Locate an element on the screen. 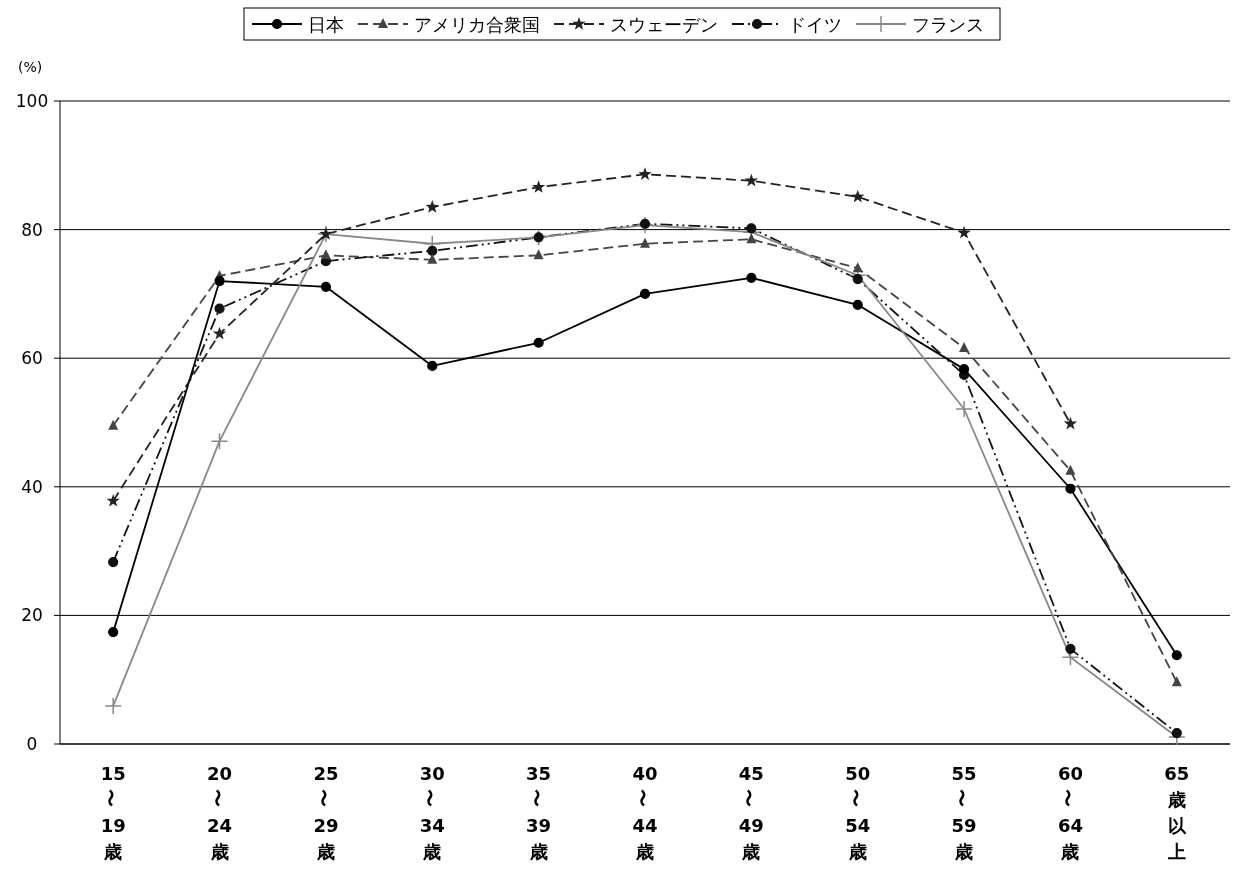 This screenshot has width=1244, height=895. x-tick-label: 20〜24歳 is located at coordinates (219, 812).